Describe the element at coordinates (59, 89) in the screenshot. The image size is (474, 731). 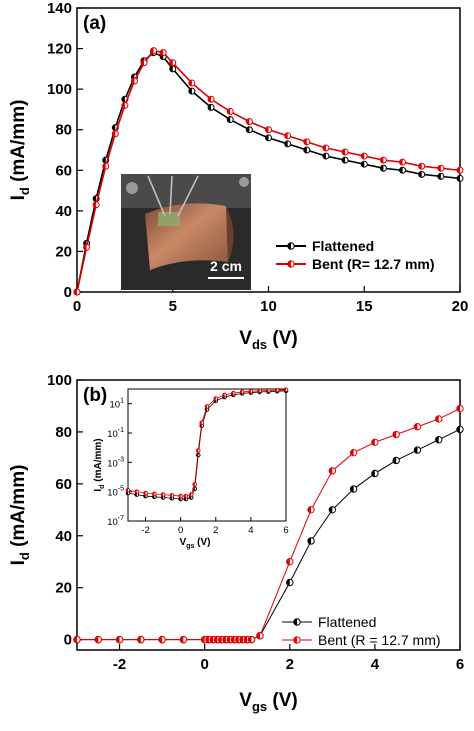
I see `panel-a-y-tick-label: 100` at that location.